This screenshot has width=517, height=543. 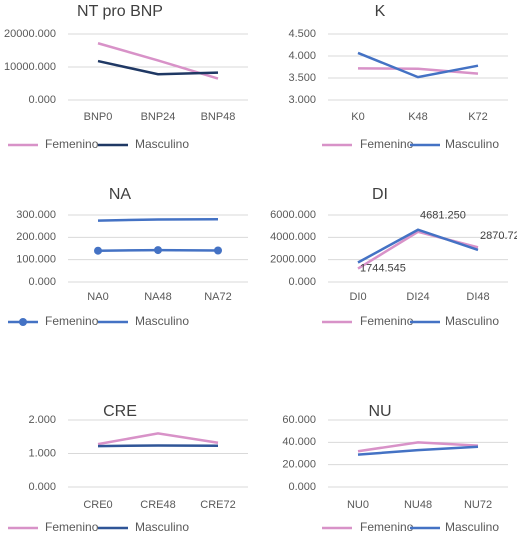 I want to click on y-tick-label: 10000.000, so click(x=30, y=67).